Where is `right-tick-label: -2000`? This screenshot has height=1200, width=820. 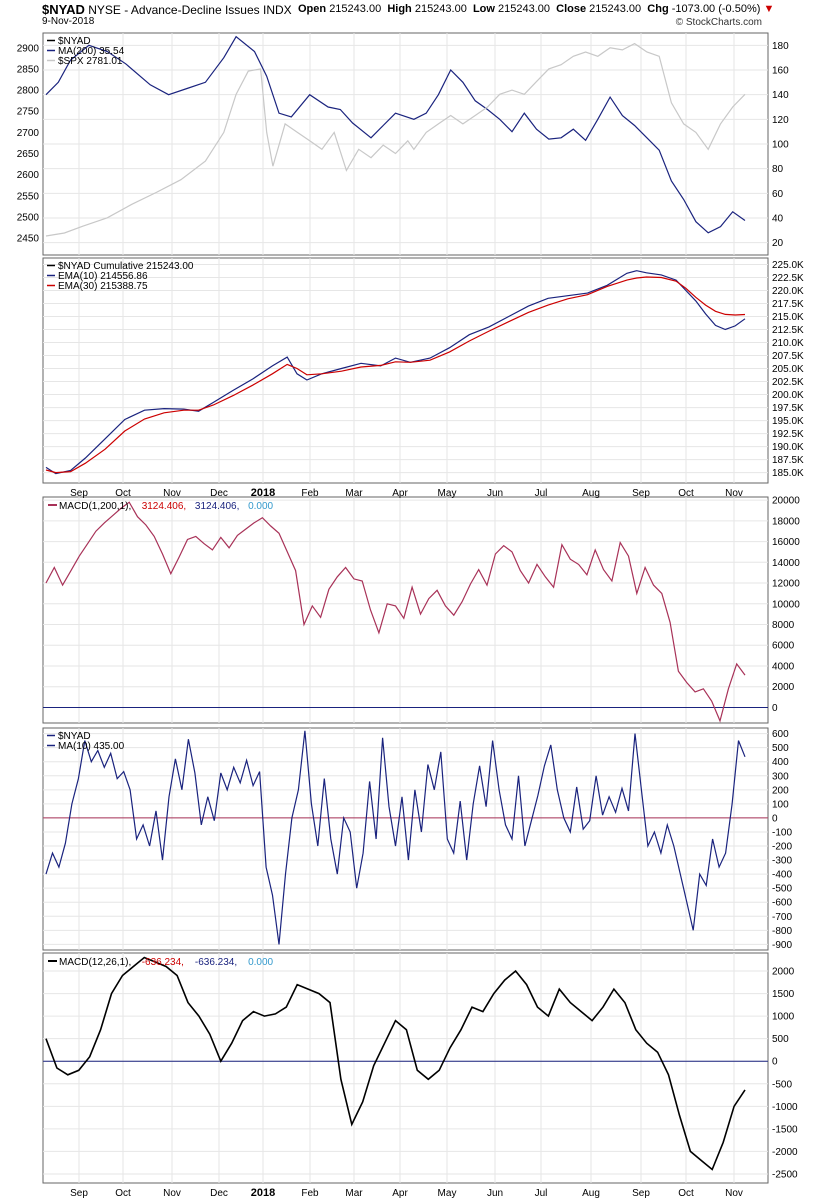
right-tick-label: -2000 is located at coordinates (785, 1152).